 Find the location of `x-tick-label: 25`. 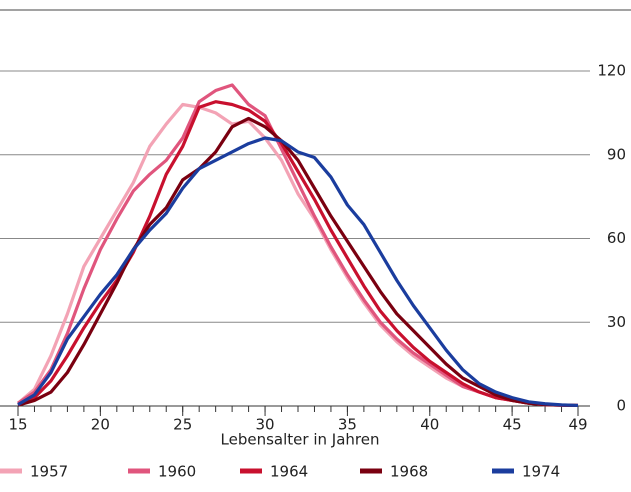

x-tick-label: 25 is located at coordinates (182, 425).